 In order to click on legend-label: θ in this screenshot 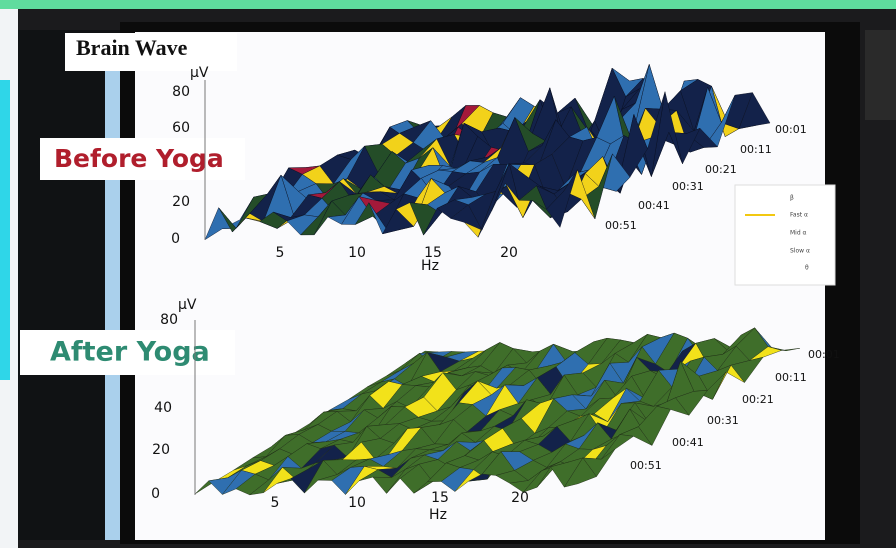, I will do `click(807, 268)`.